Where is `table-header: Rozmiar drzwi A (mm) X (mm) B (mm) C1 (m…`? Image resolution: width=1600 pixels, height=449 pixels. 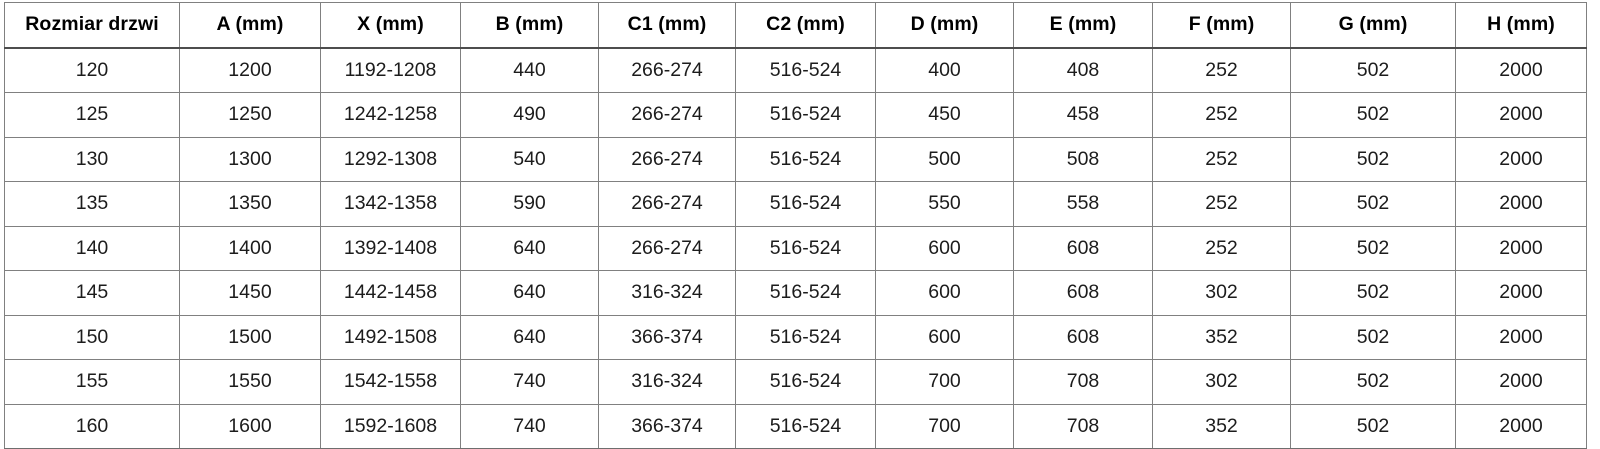 table-header: Rozmiar drzwi A (mm) X (mm) B (mm) C1 (m… is located at coordinates (795, 25).